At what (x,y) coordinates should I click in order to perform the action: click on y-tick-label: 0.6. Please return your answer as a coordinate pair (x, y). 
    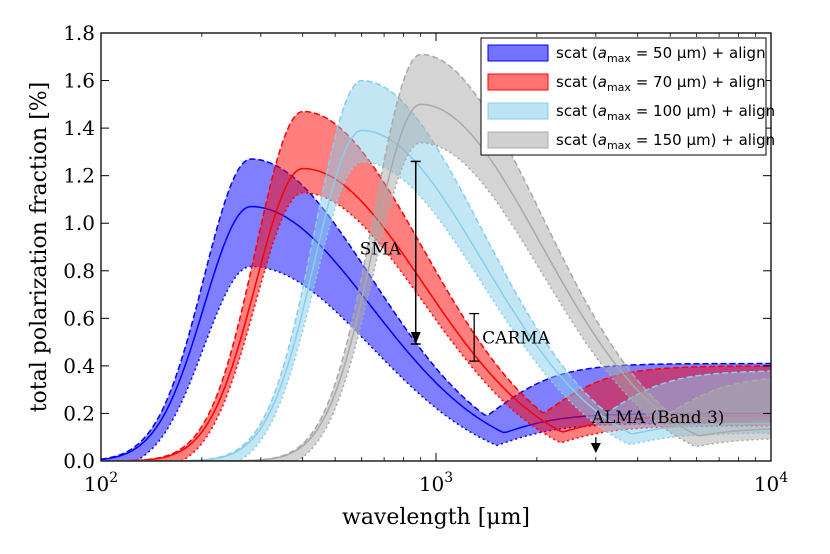
    Looking at the image, I should click on (79, 318).